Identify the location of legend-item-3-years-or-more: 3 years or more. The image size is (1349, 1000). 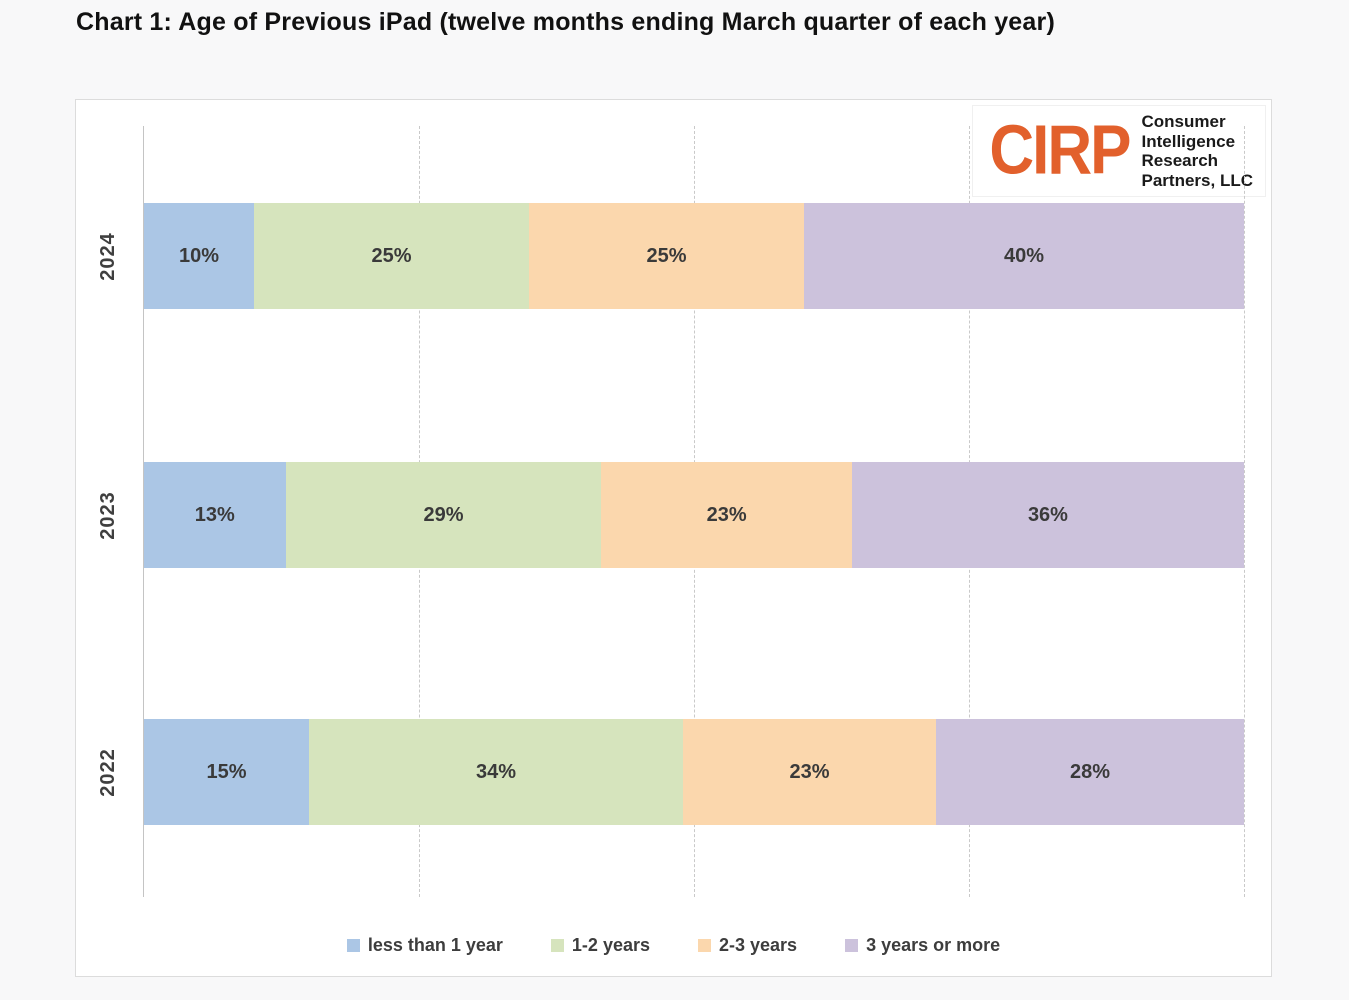
(922, 945).